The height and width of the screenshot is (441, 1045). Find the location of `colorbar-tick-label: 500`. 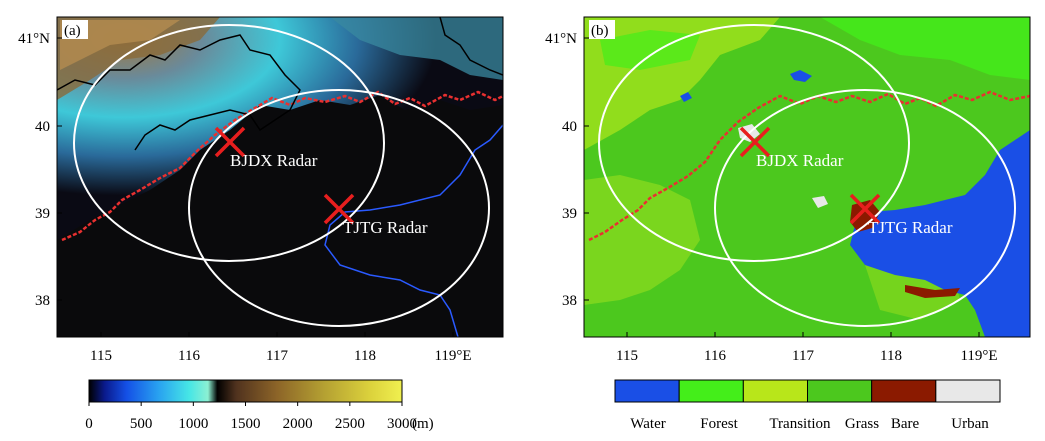

colorbar-tick-label: 500 is located at coordinates (141, 424).